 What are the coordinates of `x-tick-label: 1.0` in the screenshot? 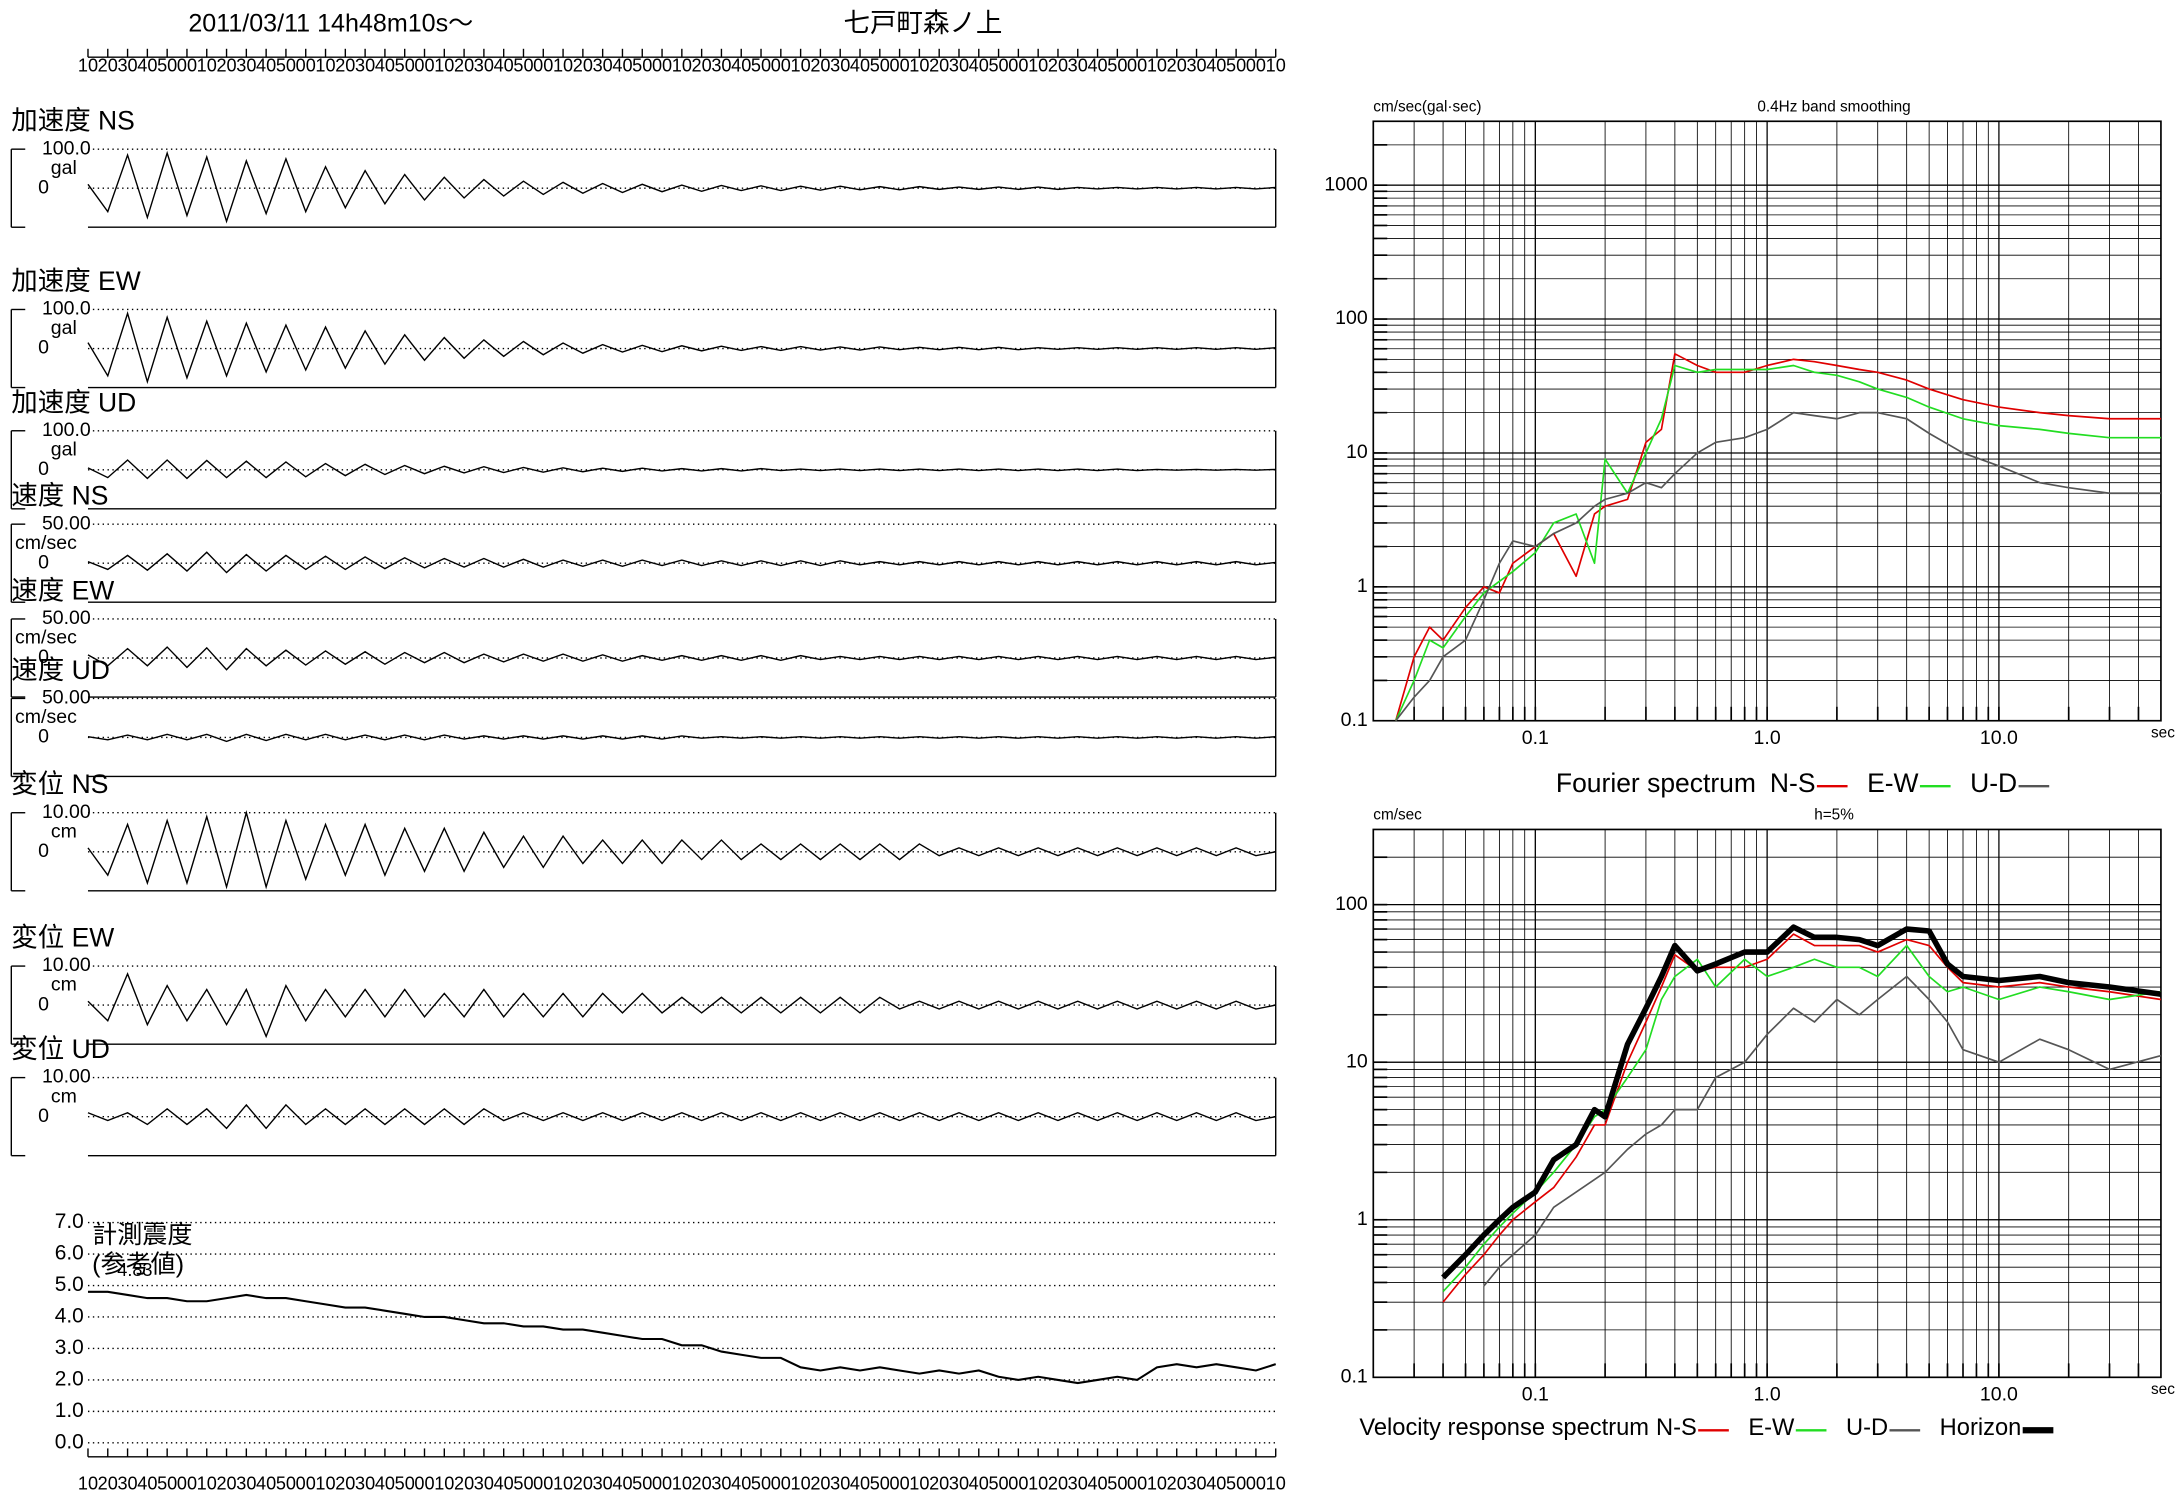 It's located at (1767, 738).